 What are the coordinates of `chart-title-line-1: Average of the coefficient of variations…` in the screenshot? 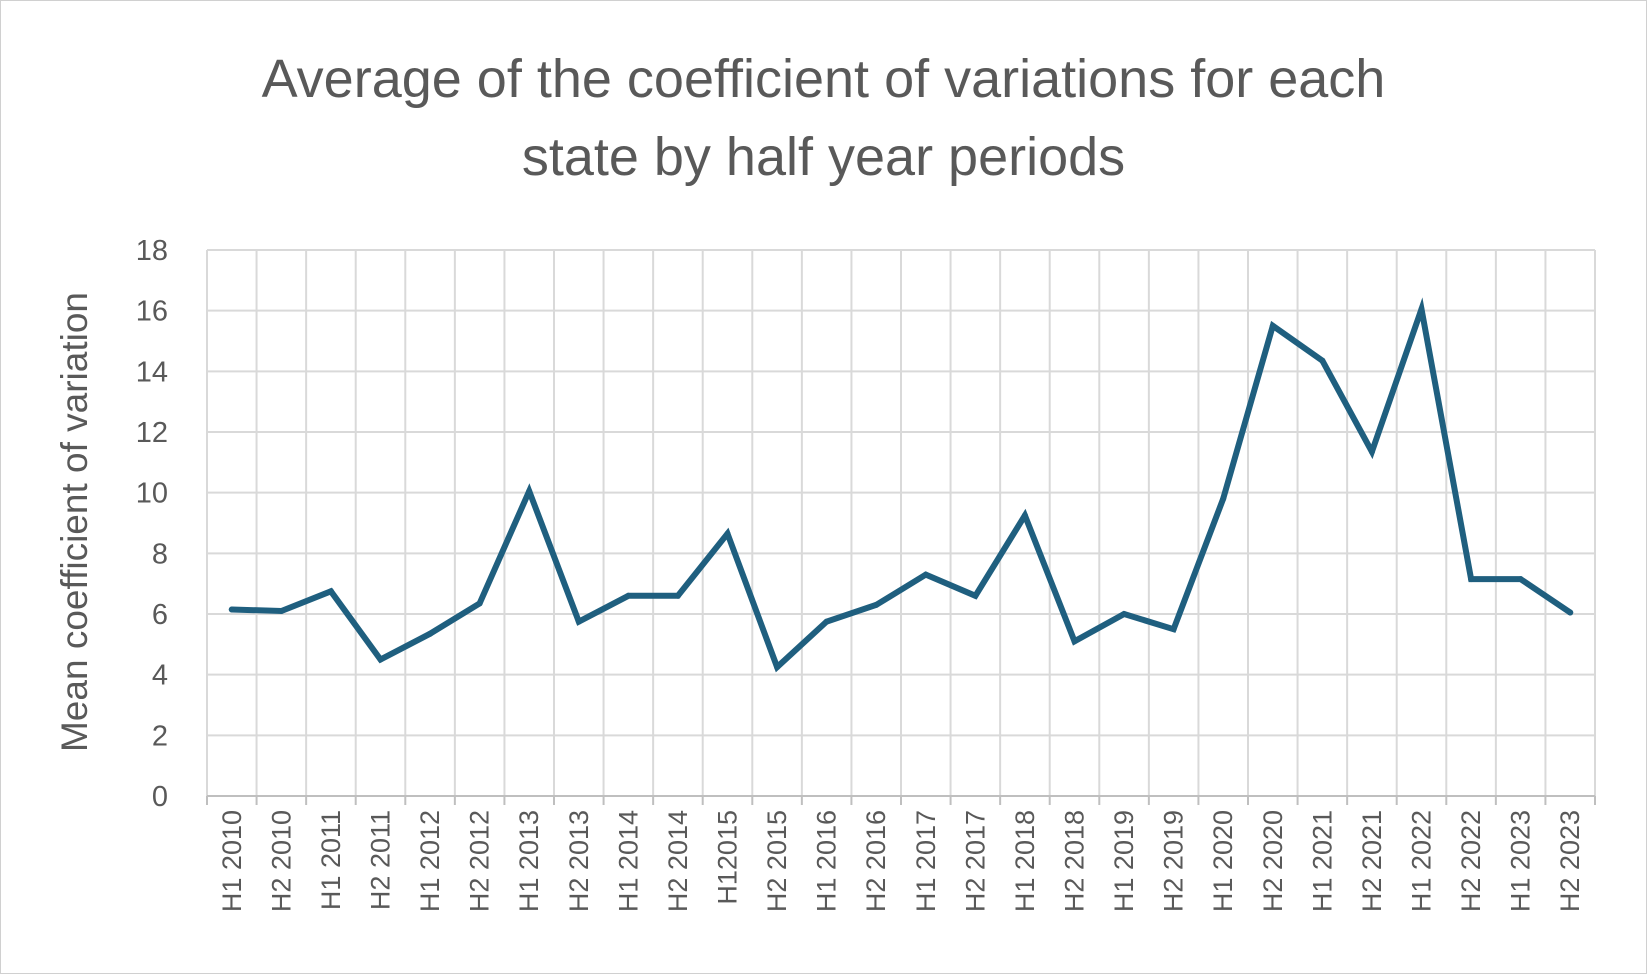 It's located at (823, 79).